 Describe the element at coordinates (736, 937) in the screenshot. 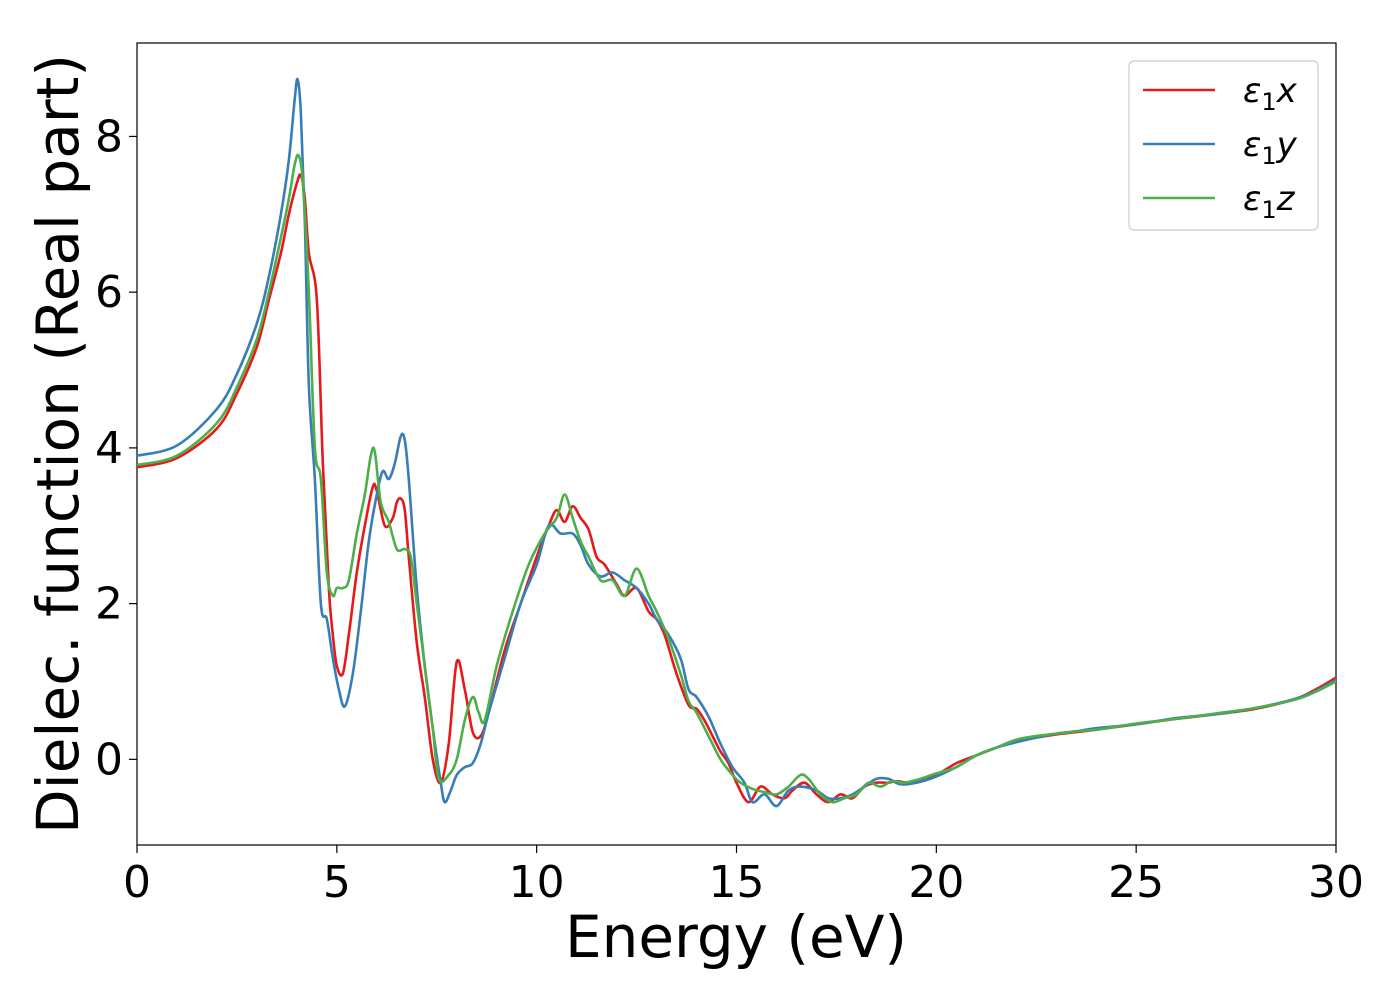

I see `x-axis-label: Energy (eV)` at that location.